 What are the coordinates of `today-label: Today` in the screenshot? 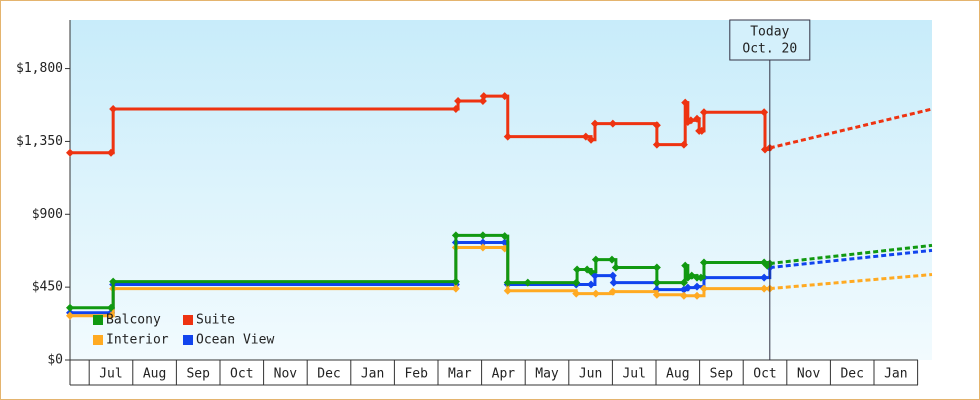 It's located at (769, 32).